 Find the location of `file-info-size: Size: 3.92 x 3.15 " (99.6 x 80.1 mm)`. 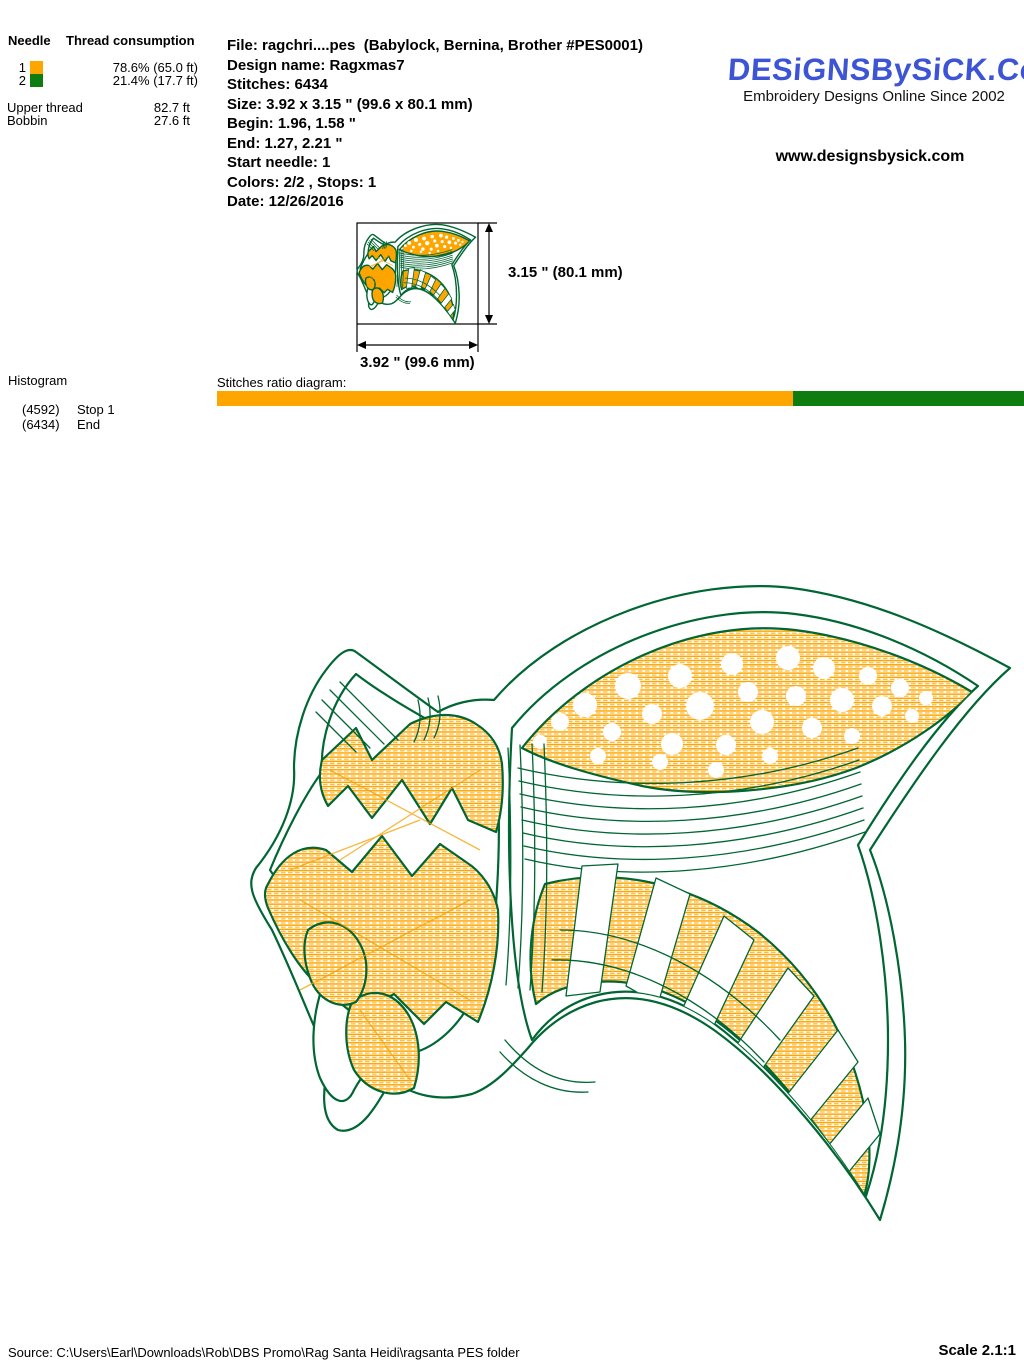

file-info-size: Size: 3.92 x 3.15 " (99.6 x 80.1 mm) is located at coordinates (350, 104).